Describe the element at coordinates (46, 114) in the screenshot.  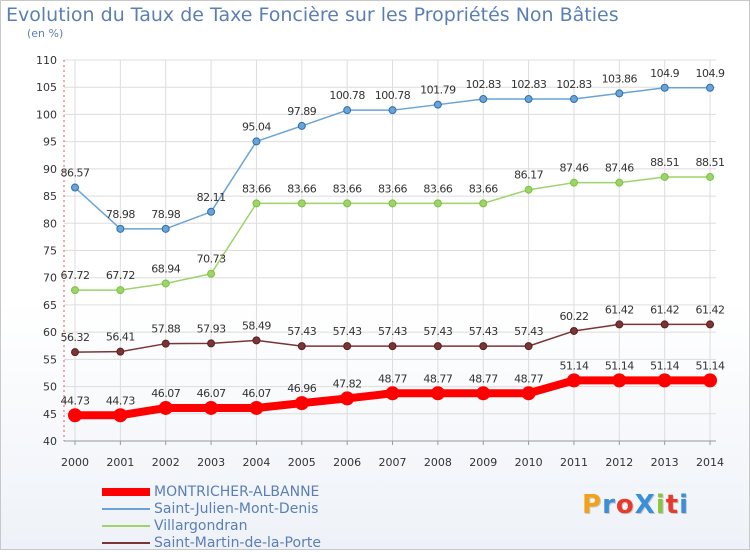
I see `y-tick-label: 100` at that location.